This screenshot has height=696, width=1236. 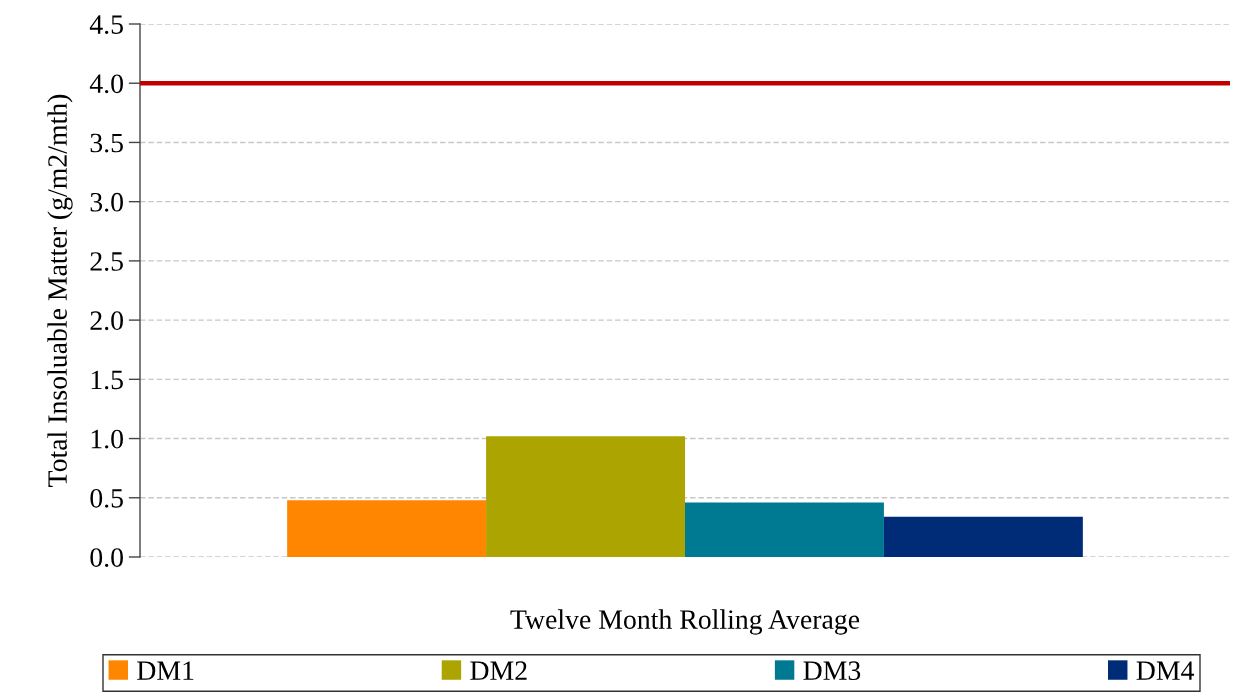 What do you see at coordinates (107, 439) in the screenshot?
I see `y-tick-label: 1.0` at bounding box center [107, 439].